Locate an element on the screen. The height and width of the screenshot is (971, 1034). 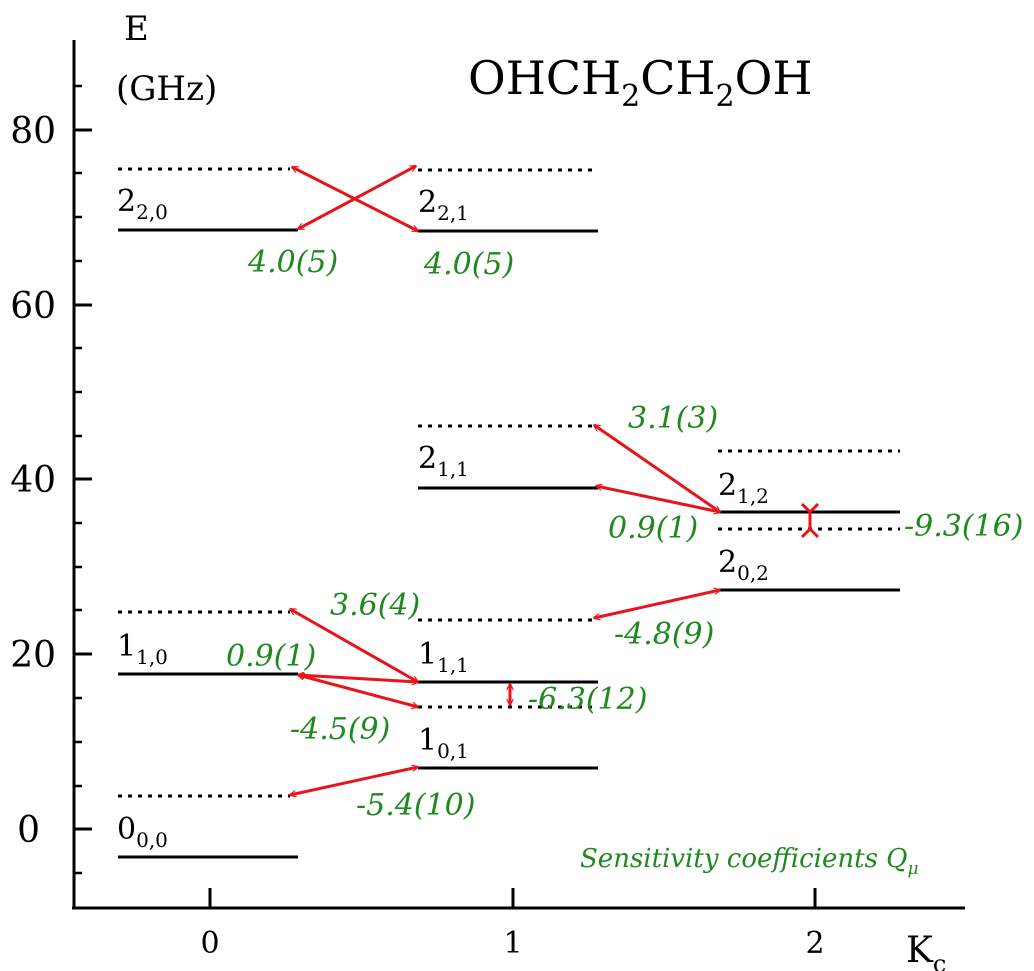
y-tick-label: 20 is located at coordinates (33, 655).